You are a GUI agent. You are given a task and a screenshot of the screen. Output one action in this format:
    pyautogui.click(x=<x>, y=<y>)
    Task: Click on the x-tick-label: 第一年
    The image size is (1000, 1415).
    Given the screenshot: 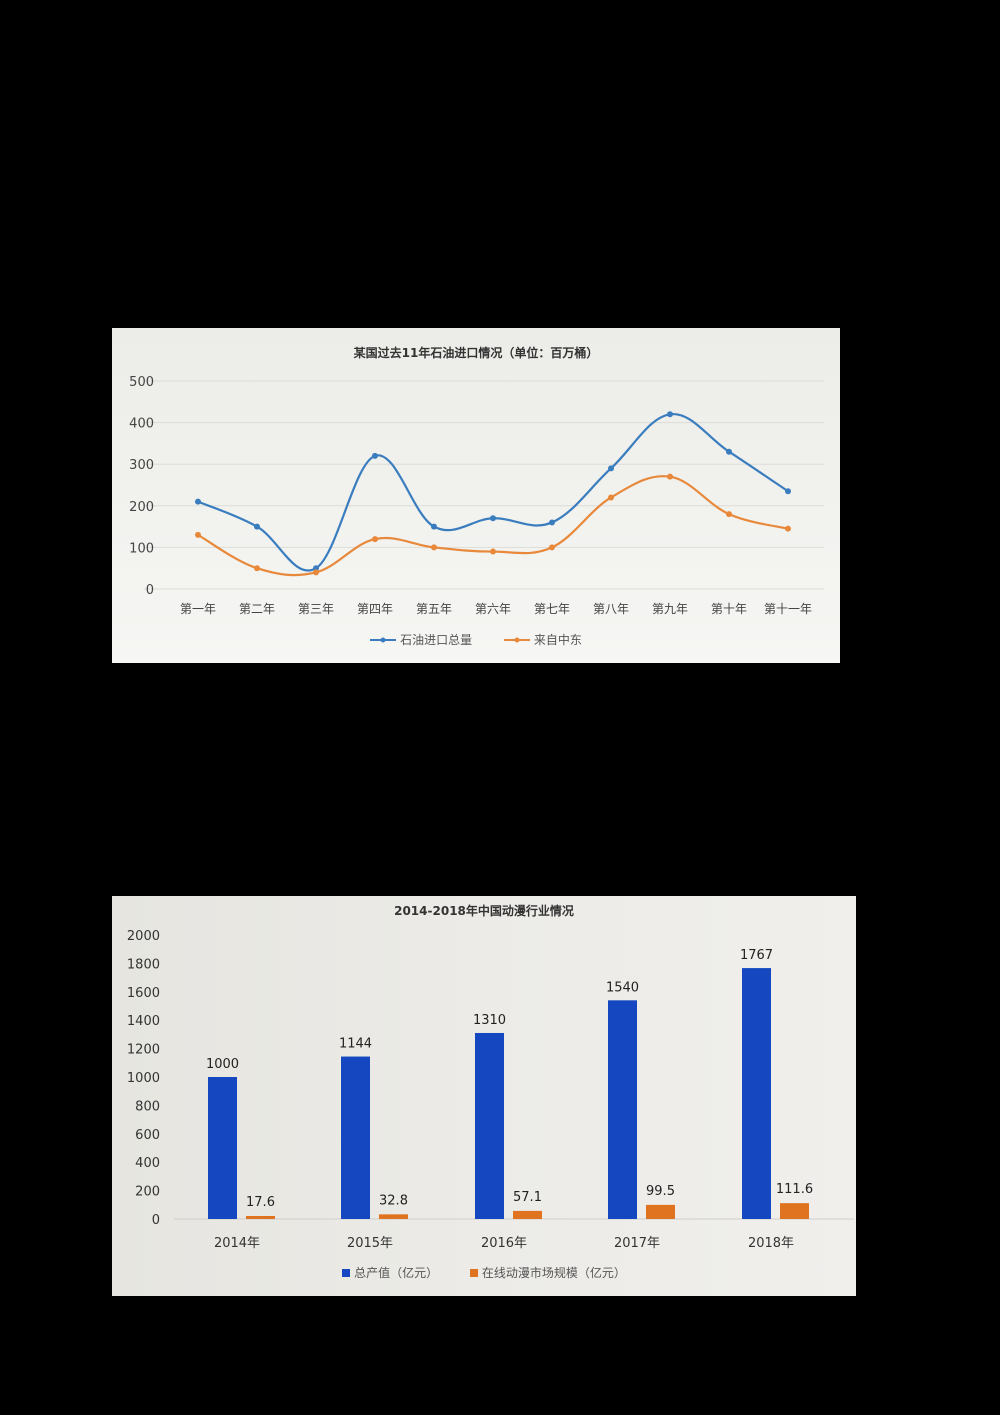 What is the action you would take?
    pyautogui.click(x=198, y=609)
    